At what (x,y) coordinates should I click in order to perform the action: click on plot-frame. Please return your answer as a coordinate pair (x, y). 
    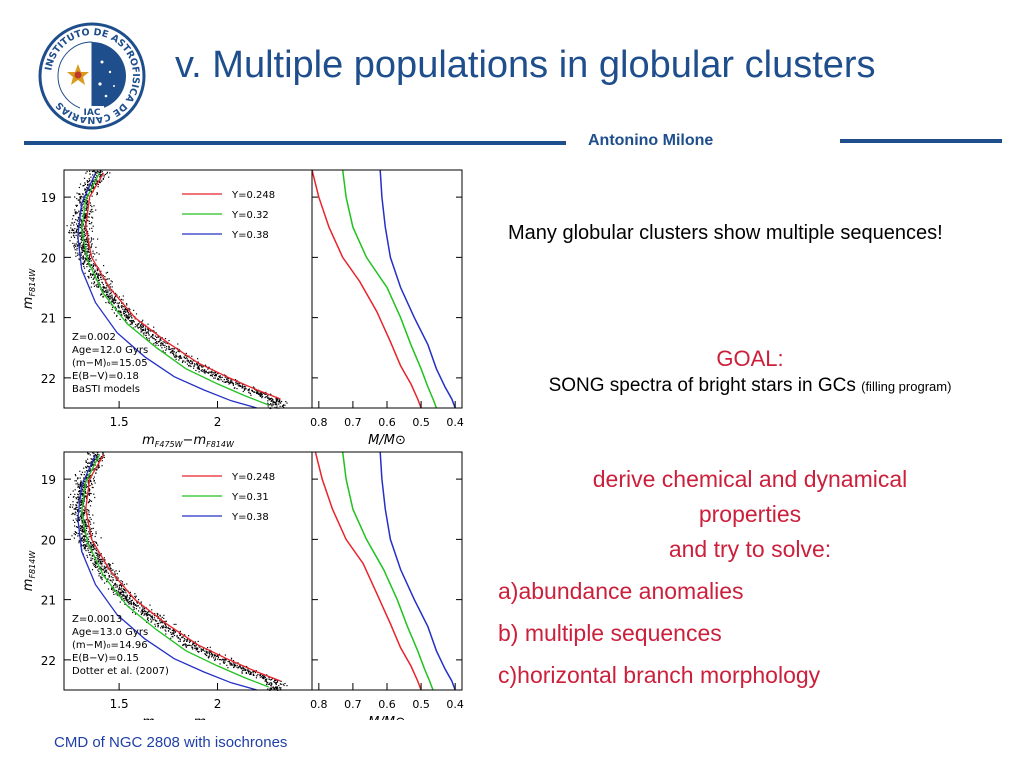
    Looking at the image, I should click on (387, 571).